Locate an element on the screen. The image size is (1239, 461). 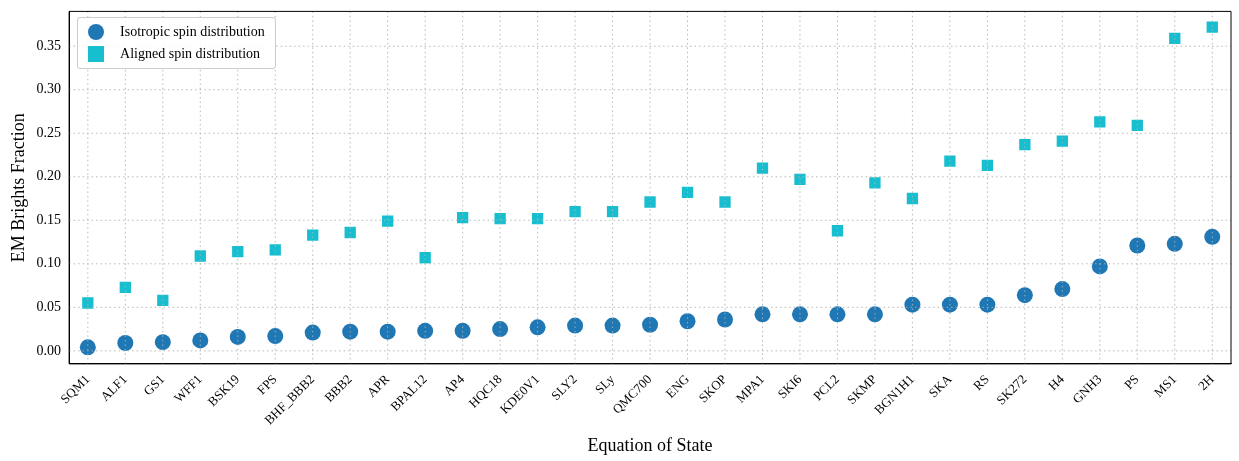
x-tick-label: SKA is located at coordinates (940, 385).